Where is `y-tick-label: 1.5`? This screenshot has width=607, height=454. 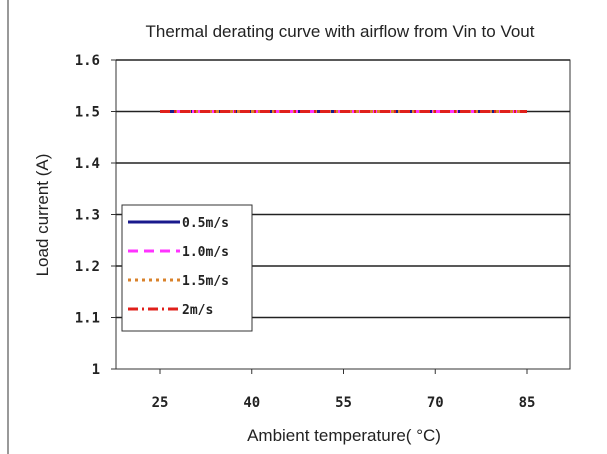 y-tick-label: 1.5 is located at coordinates (87, 113).